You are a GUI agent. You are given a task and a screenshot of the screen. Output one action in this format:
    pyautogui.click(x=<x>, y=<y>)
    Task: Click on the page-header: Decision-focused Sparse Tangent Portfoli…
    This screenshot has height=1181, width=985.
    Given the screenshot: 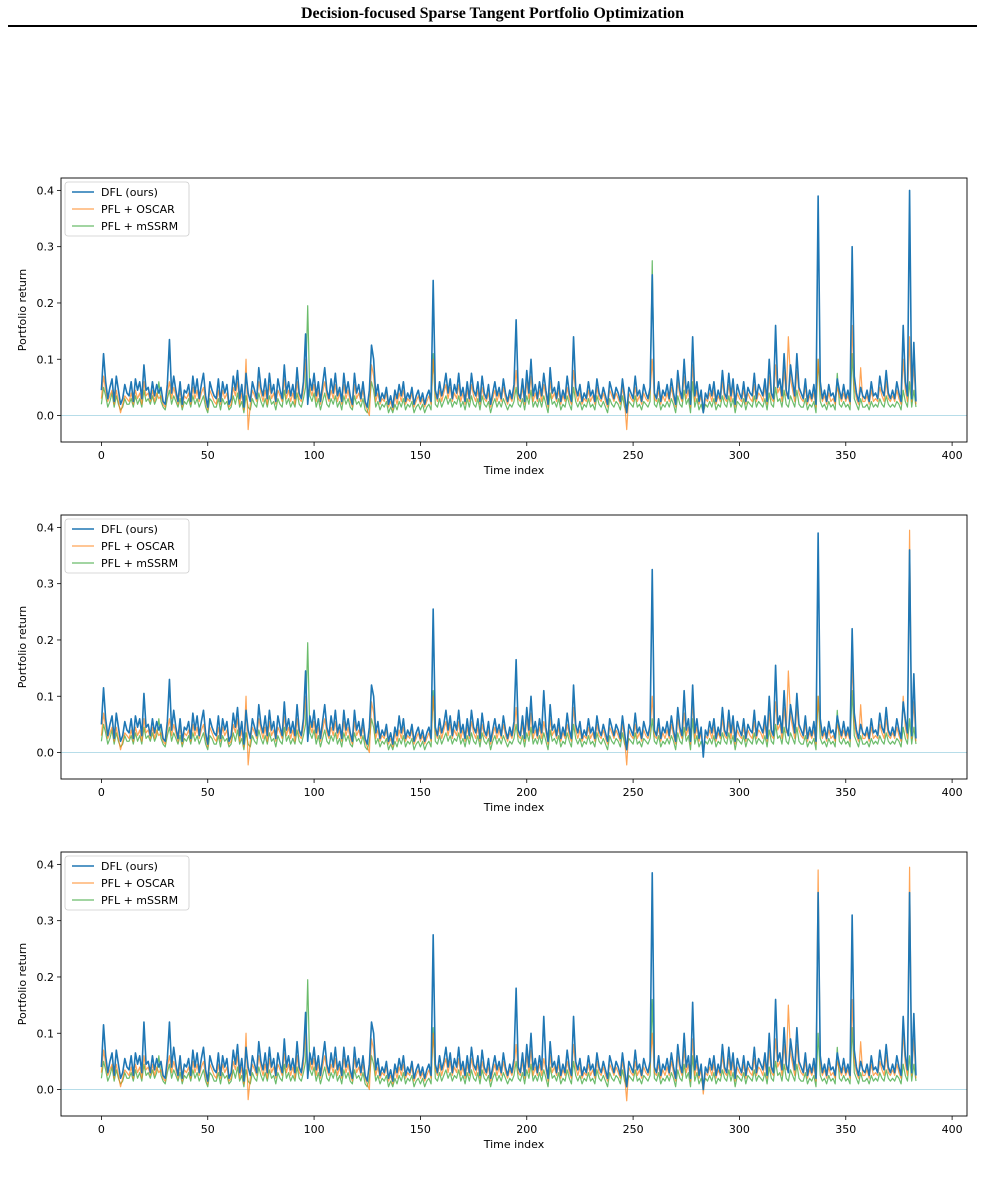 What is the action you would take?
    pyautogui.click(x=492, y=15)
    